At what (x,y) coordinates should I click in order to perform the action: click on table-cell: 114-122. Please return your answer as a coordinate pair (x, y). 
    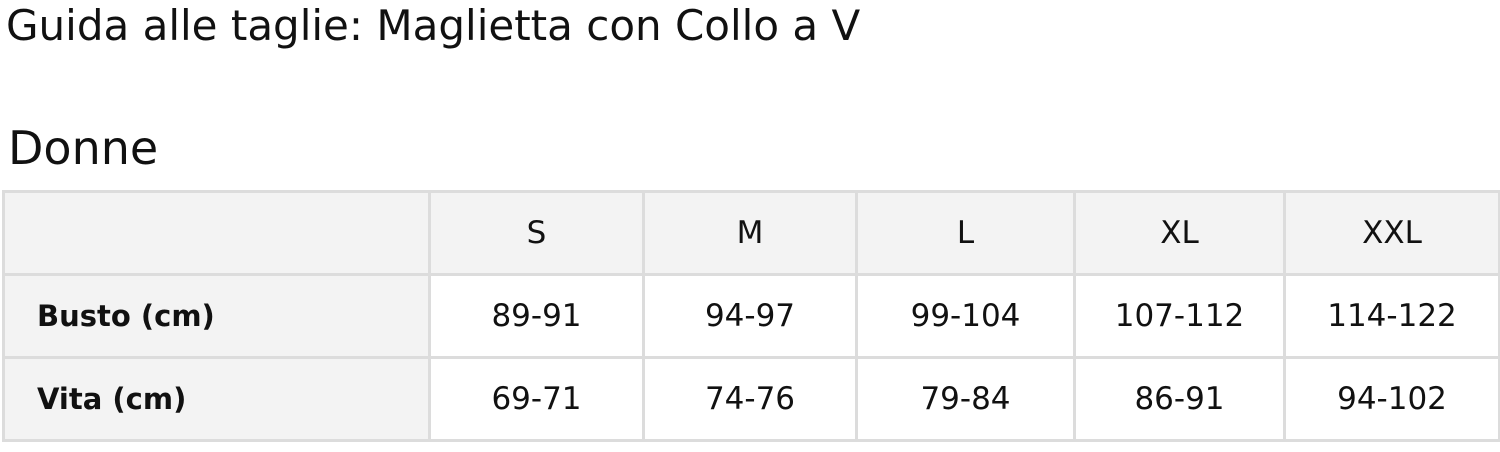
    Looking at the image, I should click on (1391, 316).